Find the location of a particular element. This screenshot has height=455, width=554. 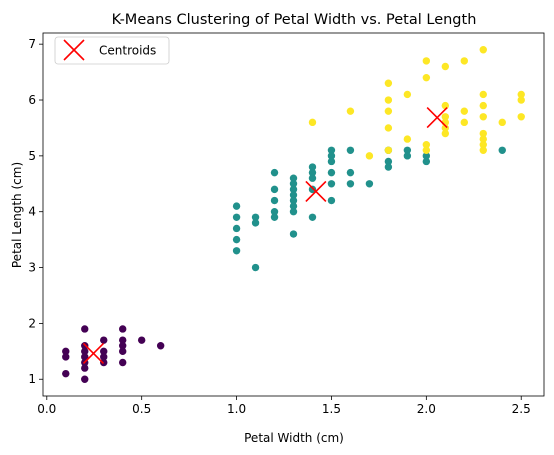

y-tick-label: 2 is located at coordinates (32, 323).